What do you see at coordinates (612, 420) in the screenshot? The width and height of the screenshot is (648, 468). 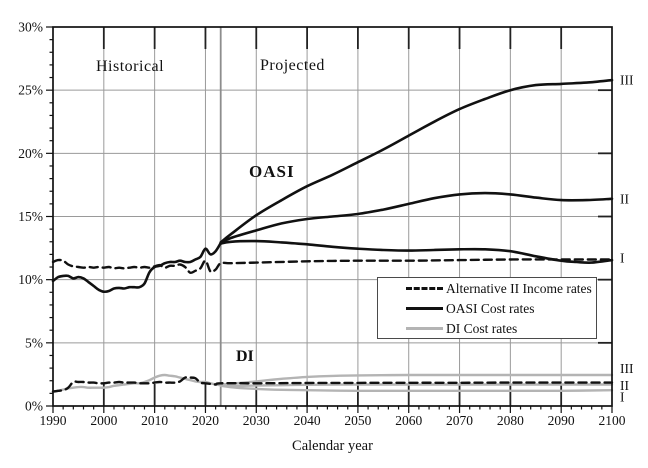 I see `x-tick-label: 2100` at bounding box center [612, 420].